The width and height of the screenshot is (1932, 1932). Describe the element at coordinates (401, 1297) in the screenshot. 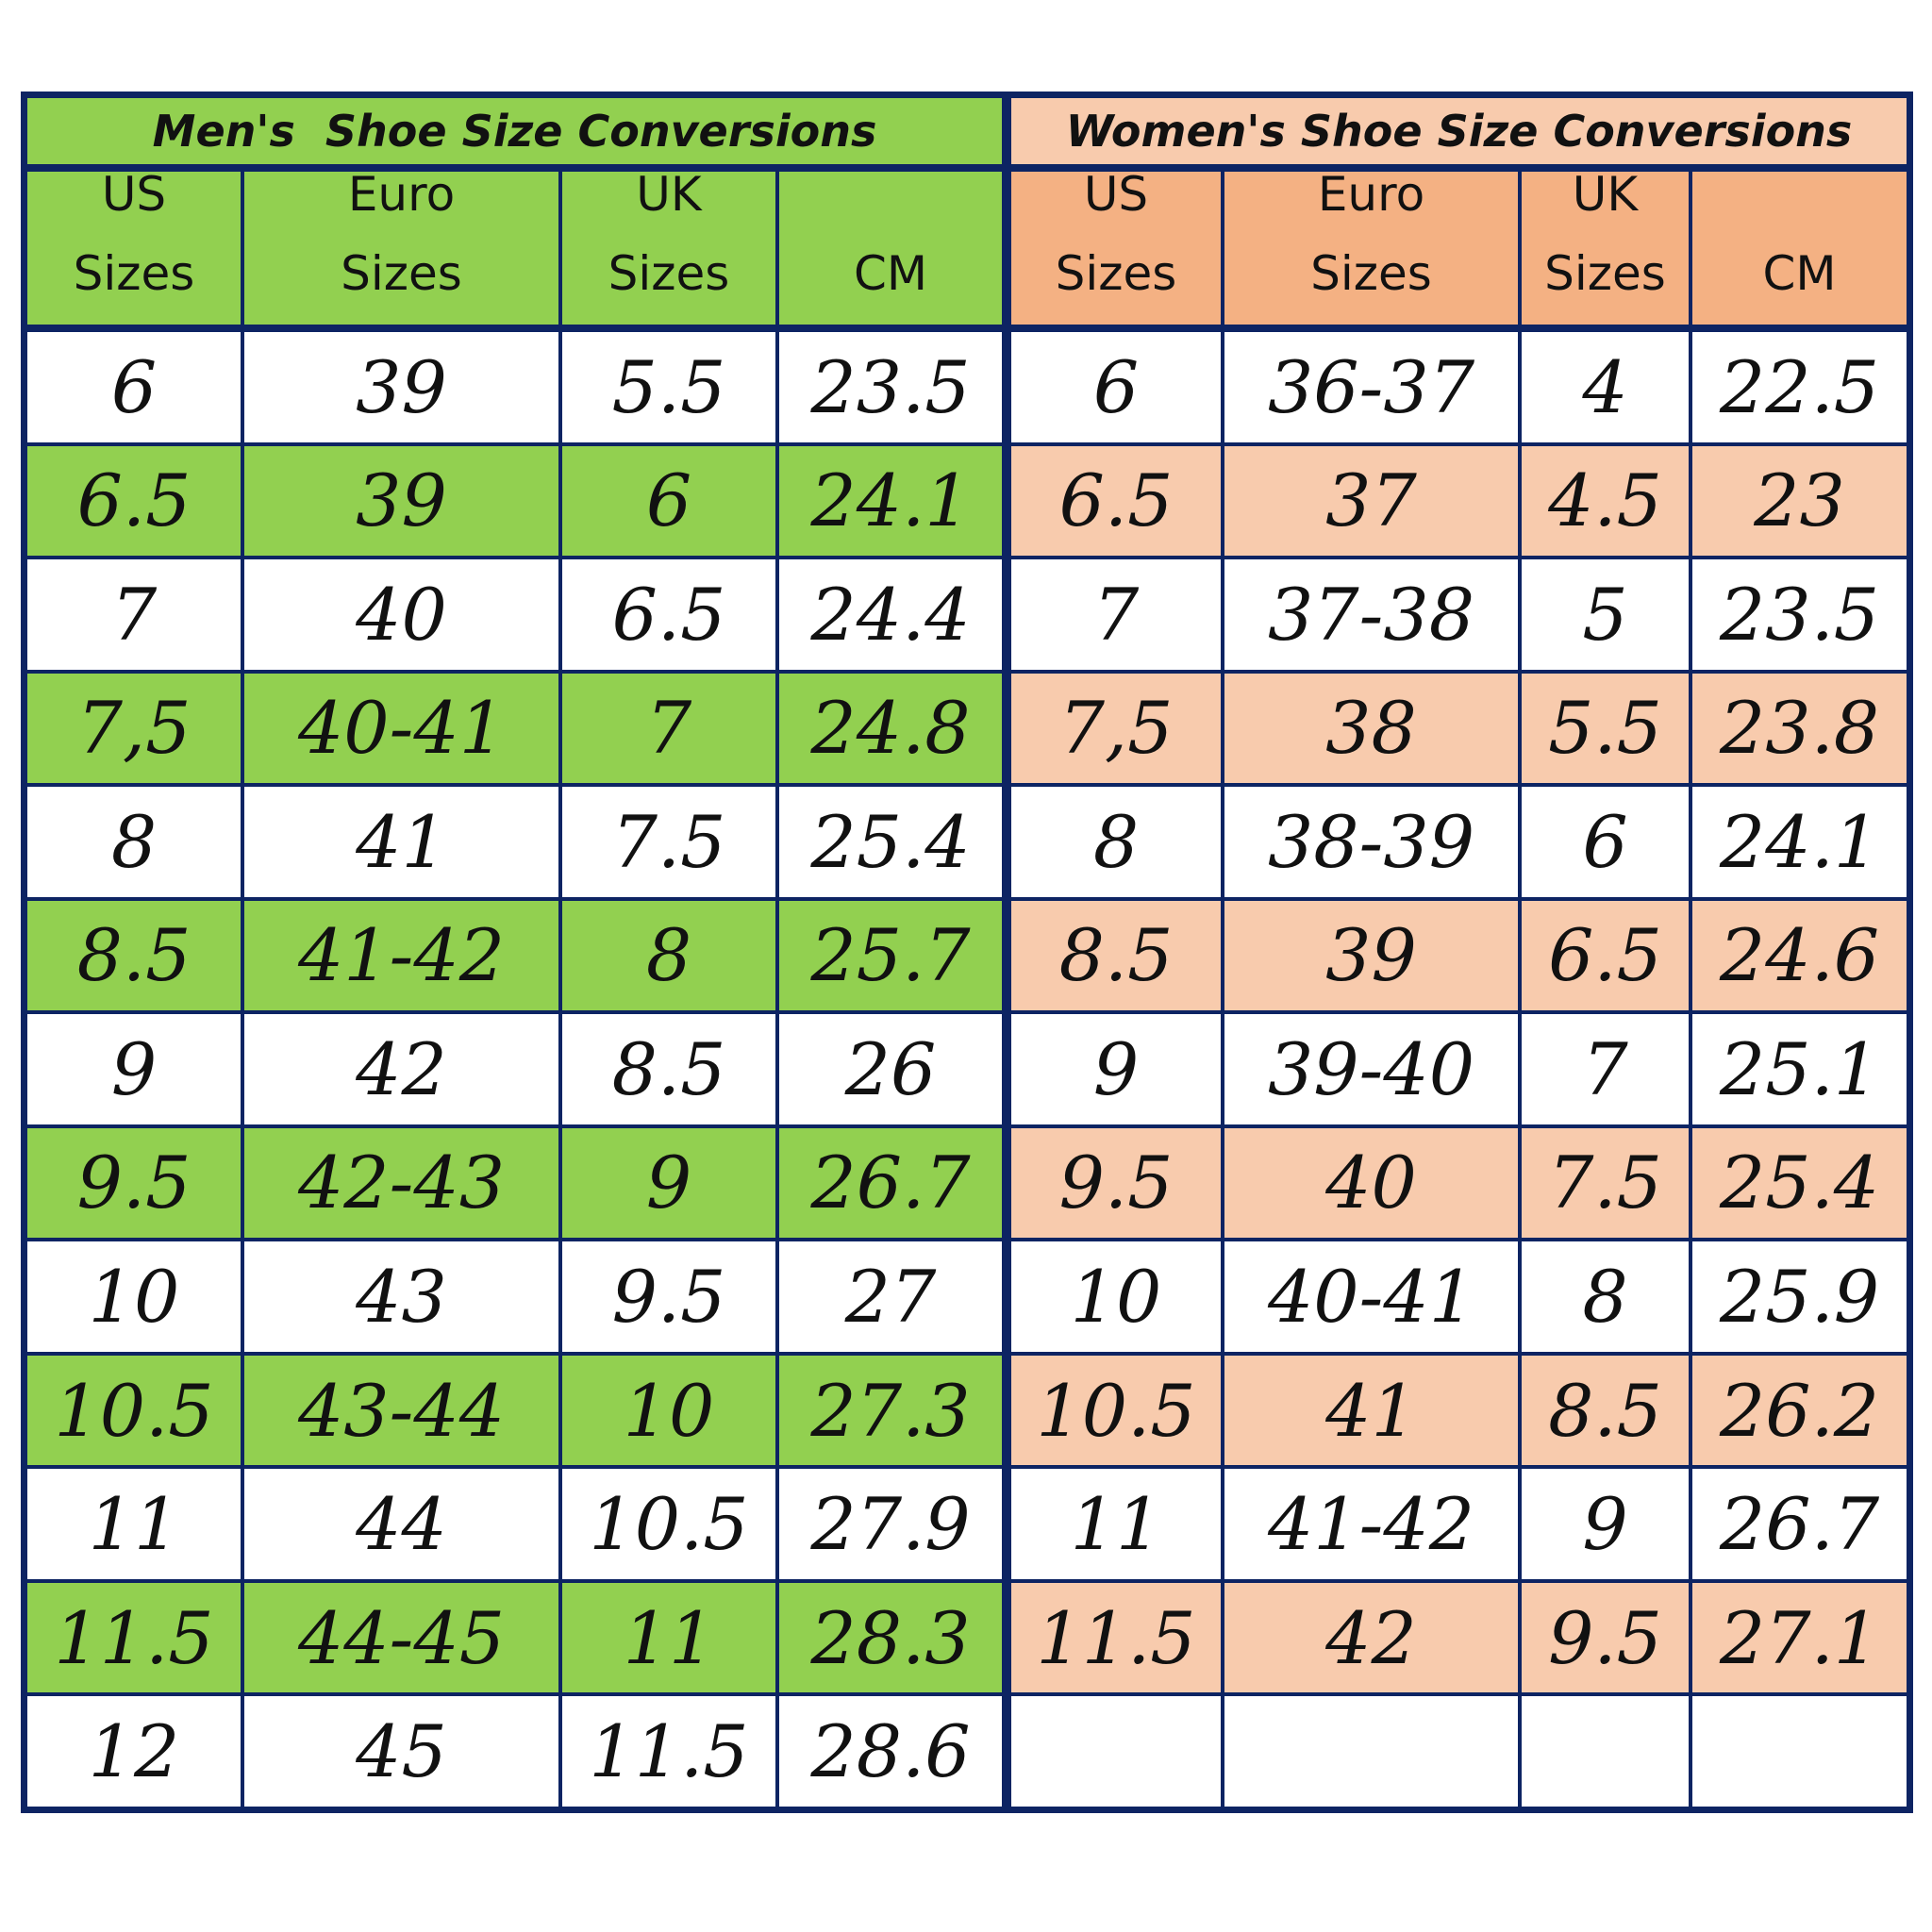

I see `table-cell: 43` at that location.